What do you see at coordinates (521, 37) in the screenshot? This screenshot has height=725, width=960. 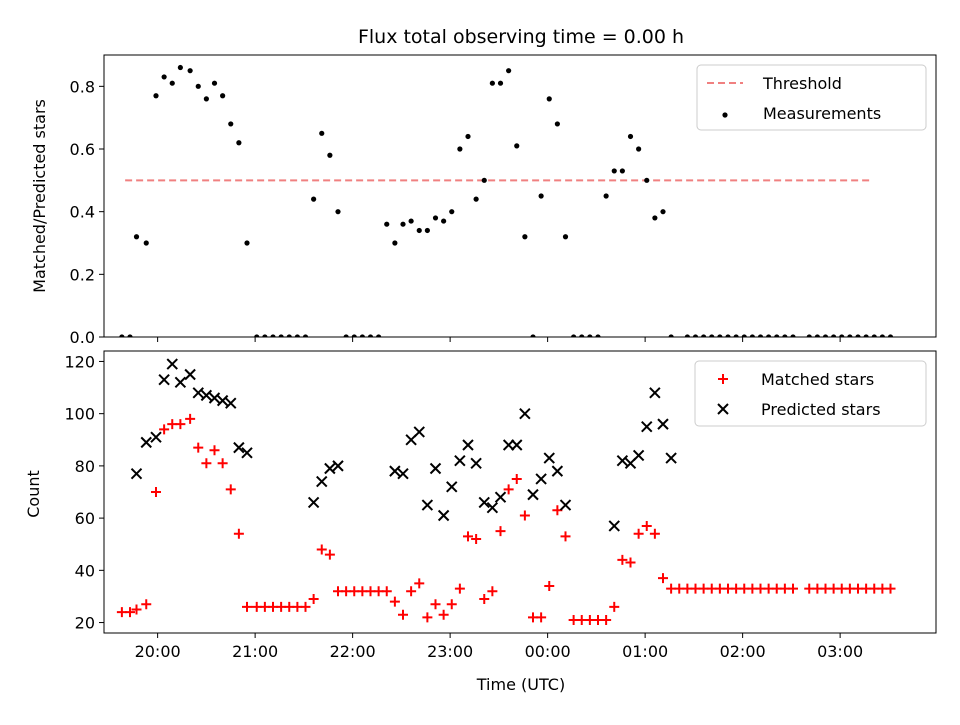 I see `top-chart-title: Flux total observing time = 0.00 h` at bounding box center [521, 37].